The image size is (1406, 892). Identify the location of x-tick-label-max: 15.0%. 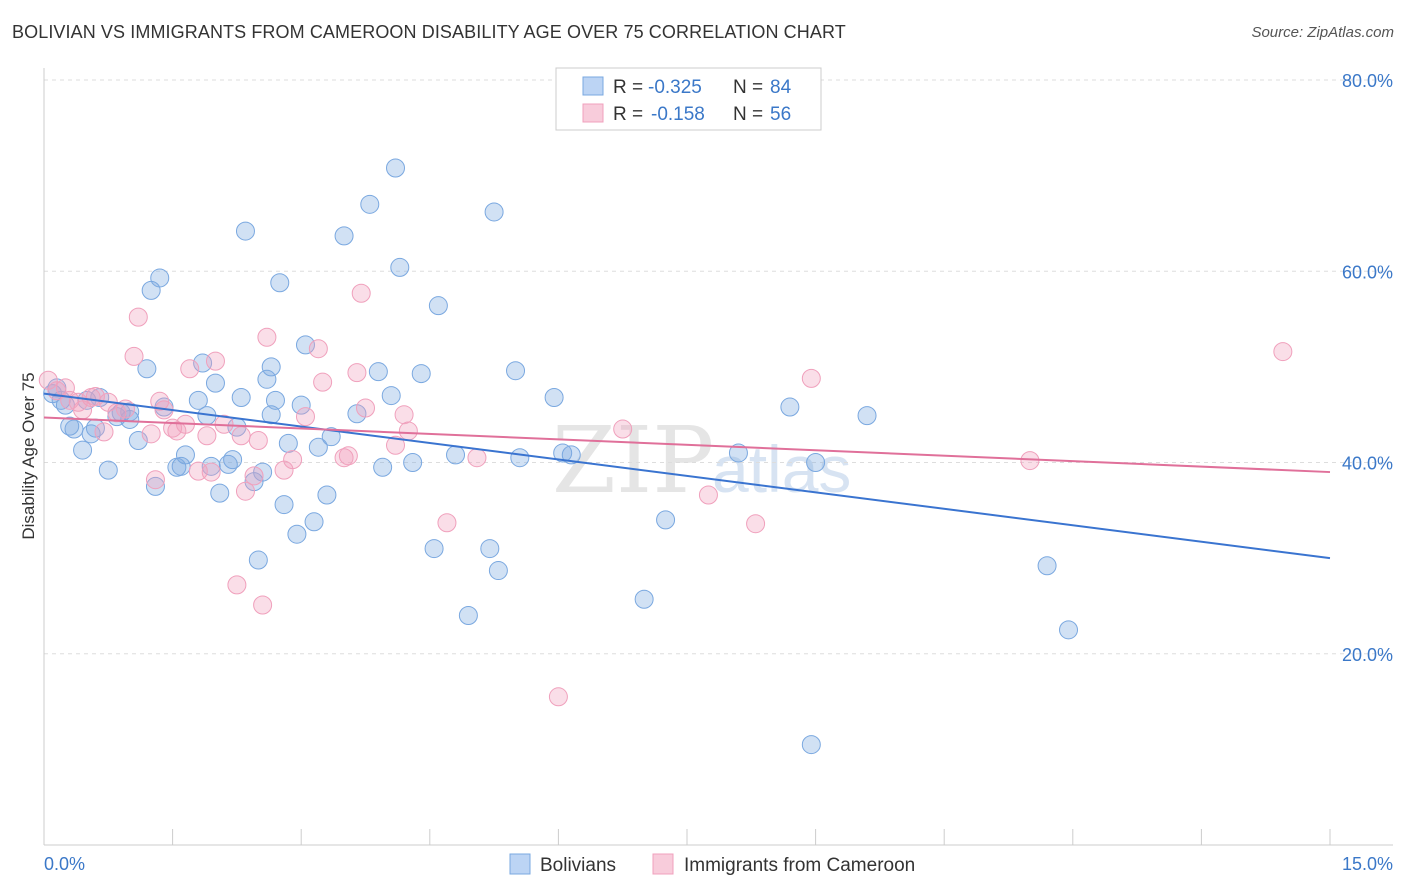
(1367, 864).